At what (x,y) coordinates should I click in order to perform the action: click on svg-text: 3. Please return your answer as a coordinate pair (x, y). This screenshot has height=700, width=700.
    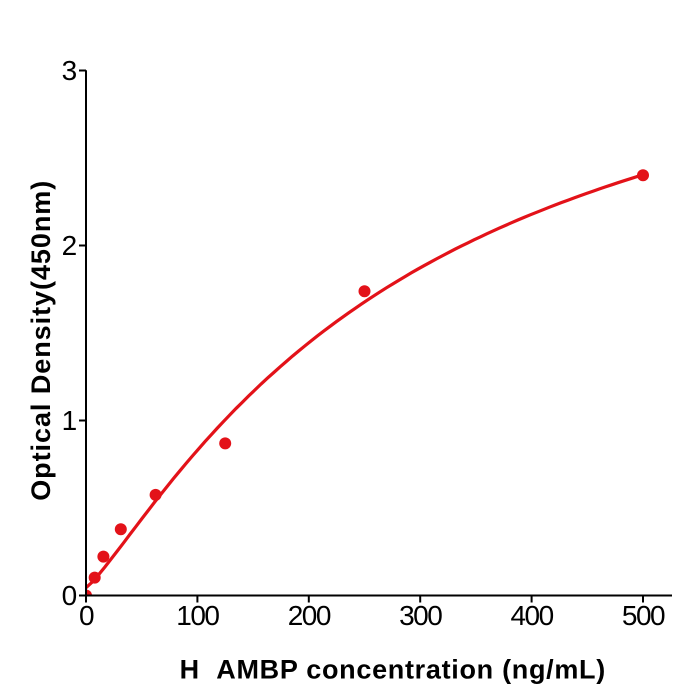
    Looking at the image, I should click on (69, 70).